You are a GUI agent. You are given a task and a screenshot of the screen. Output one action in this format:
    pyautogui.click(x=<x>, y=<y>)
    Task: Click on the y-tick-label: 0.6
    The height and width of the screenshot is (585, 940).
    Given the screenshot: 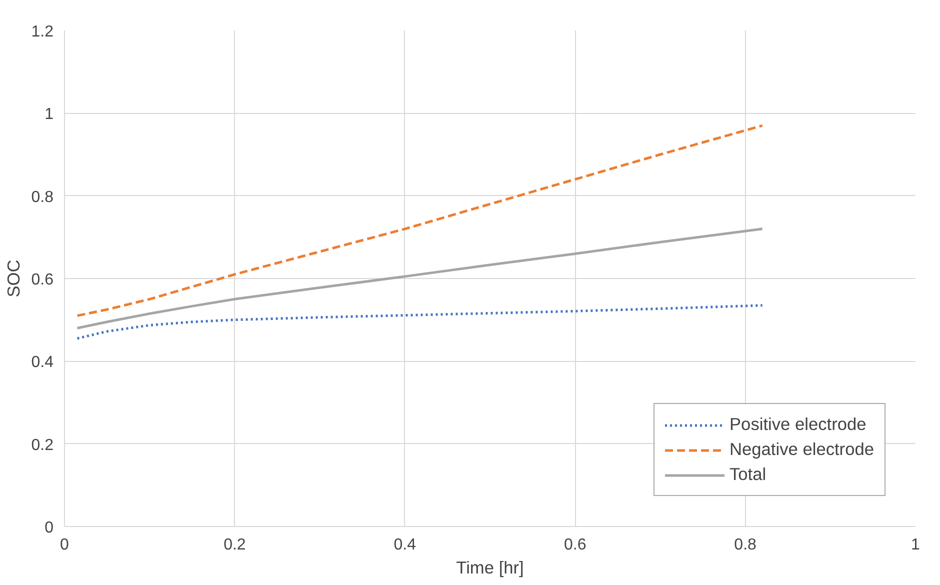 What is the action you would take?
    pyautogui.click(x=42, y=280)
    